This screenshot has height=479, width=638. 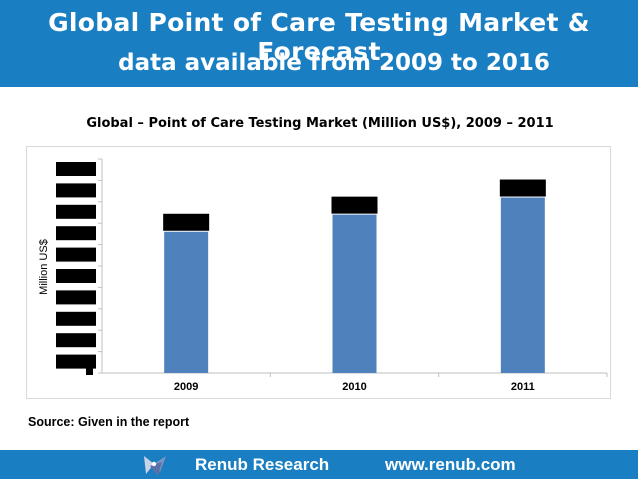 What do you see at coordinates (523, 387) in the screenshot?
I see `x-tick-label: 2011` at bounding box center [523, 387].